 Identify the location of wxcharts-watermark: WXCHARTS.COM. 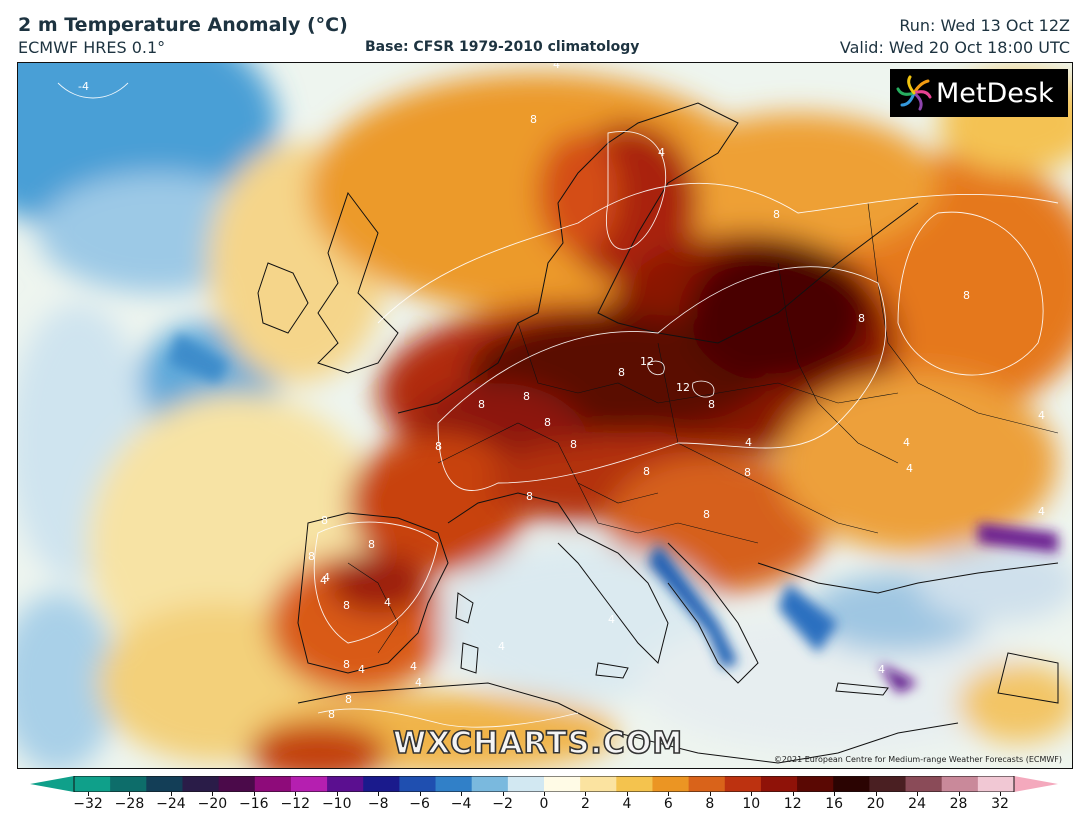
(538, 743).